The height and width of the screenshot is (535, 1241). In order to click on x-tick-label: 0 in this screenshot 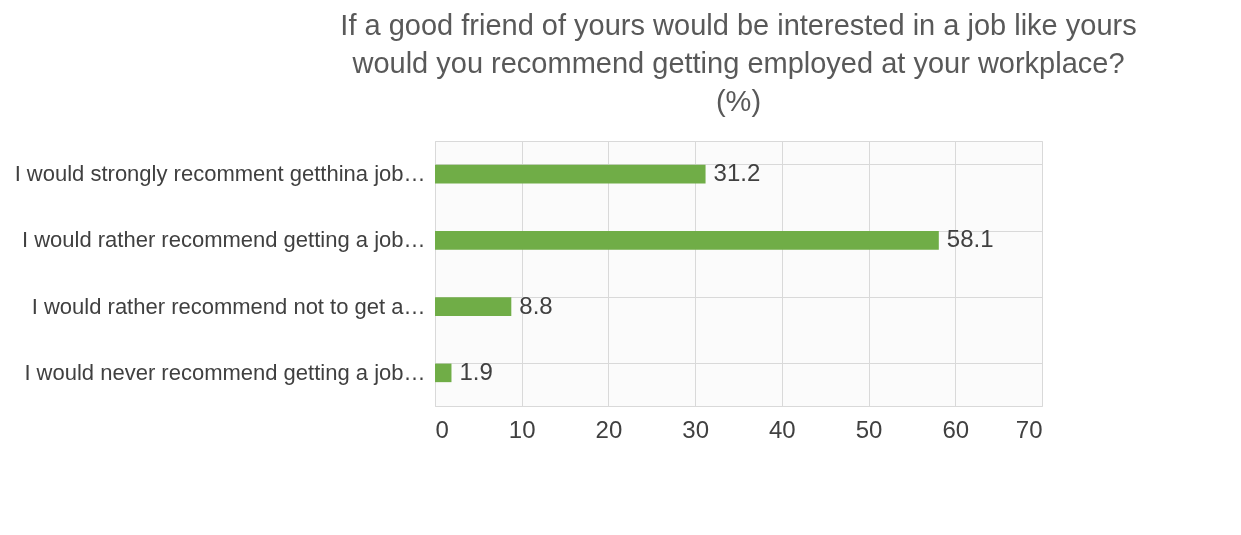, I will do `click(442, 429)`.